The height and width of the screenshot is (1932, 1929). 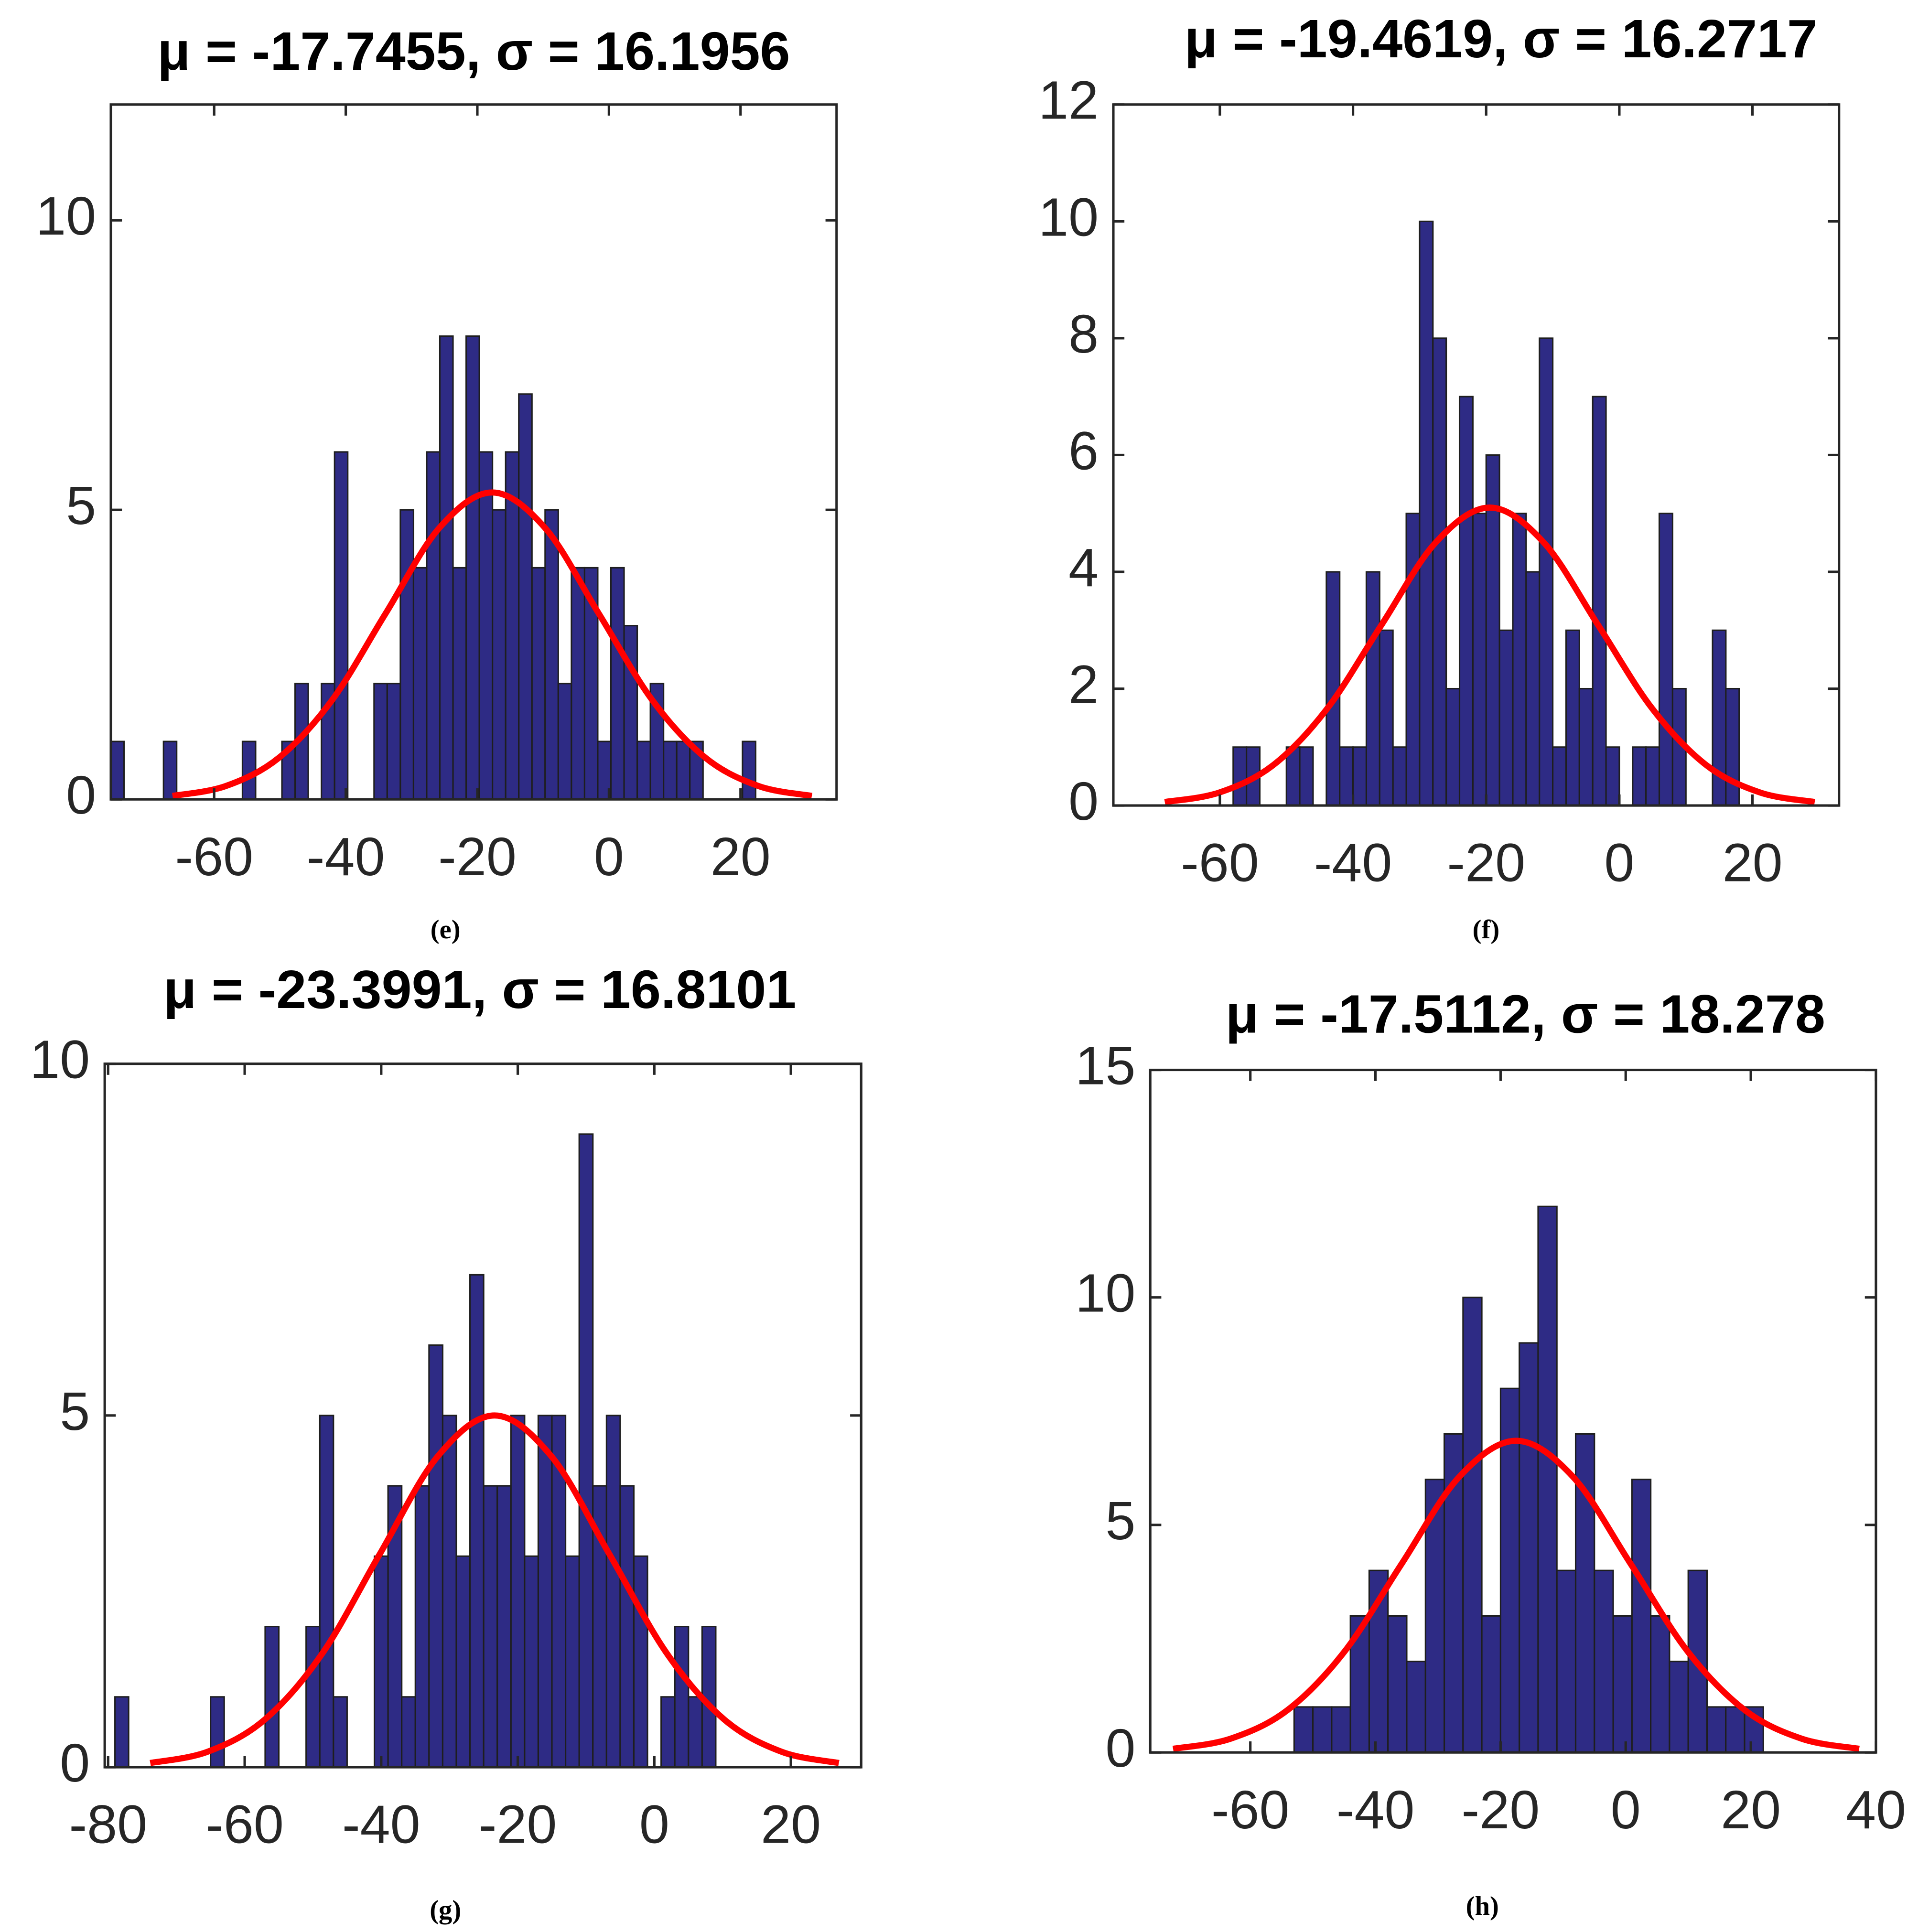 I want to click on chart-title: μ = -17.5112, σ = 18.278, so click(x=1526, y=1014).